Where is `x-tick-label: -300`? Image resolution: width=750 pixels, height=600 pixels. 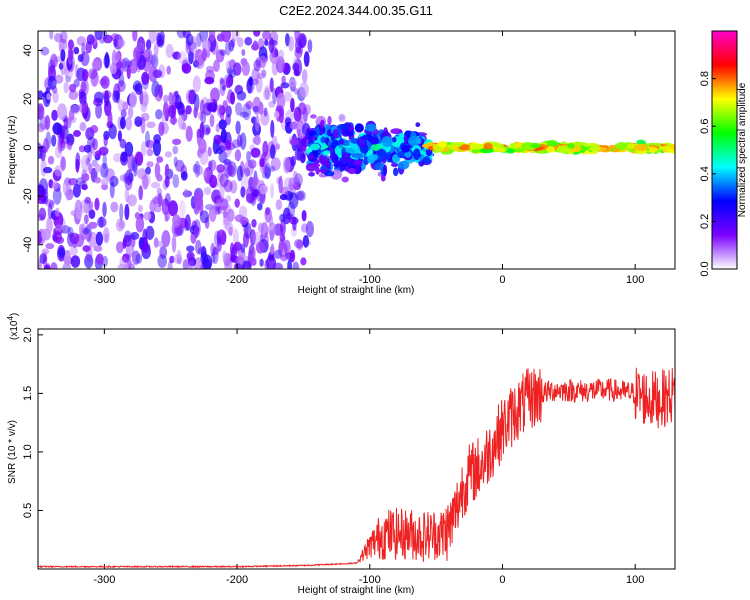 x-tick-label: -300 is located at coordinates (104, 580).